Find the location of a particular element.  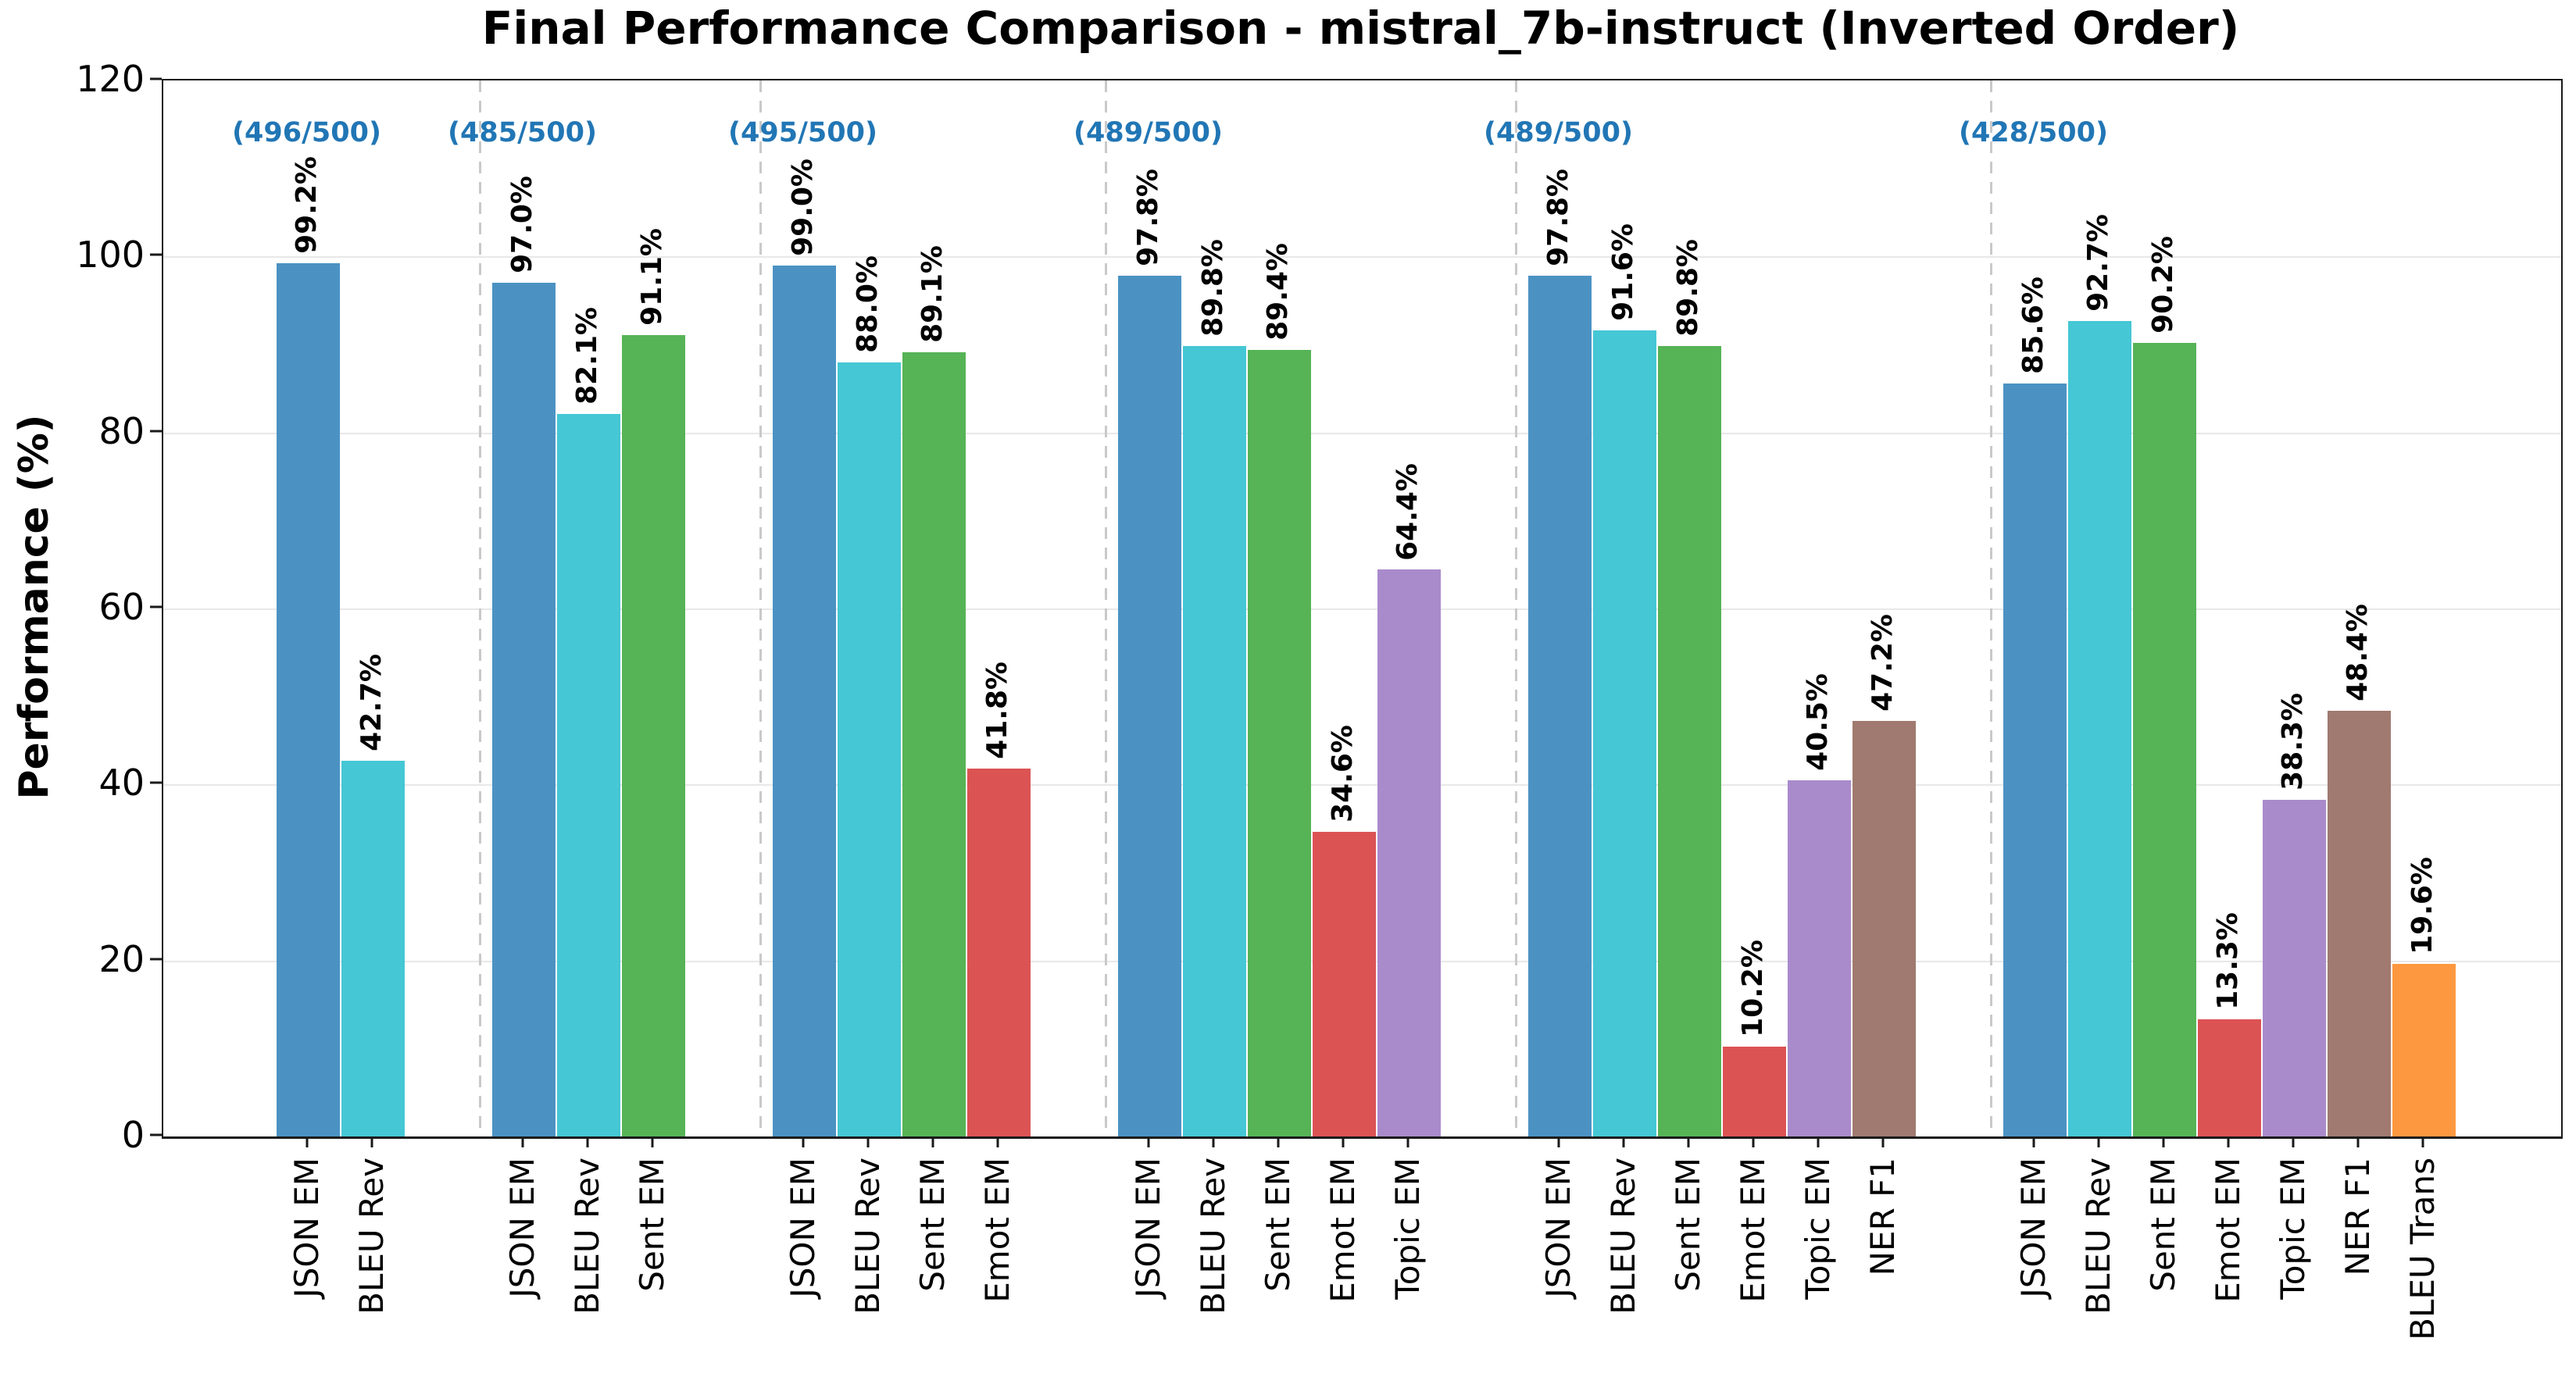

bar-value-label: 34.6% is located at coordinates (1343, 774).